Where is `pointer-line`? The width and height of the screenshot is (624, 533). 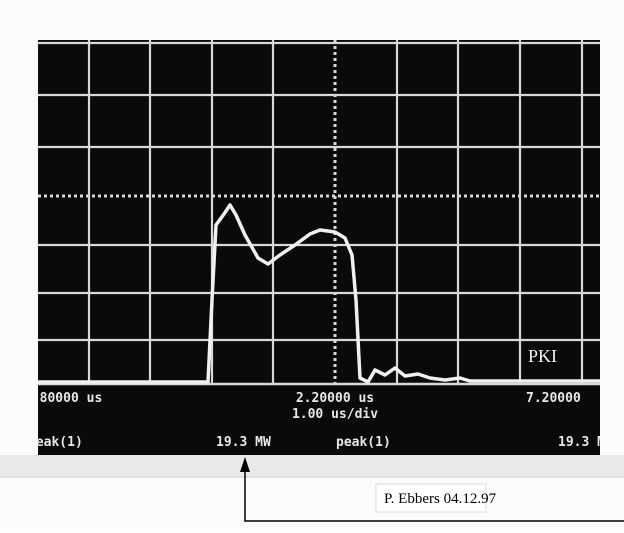
pointer-line is located at coordinates (434, 496).